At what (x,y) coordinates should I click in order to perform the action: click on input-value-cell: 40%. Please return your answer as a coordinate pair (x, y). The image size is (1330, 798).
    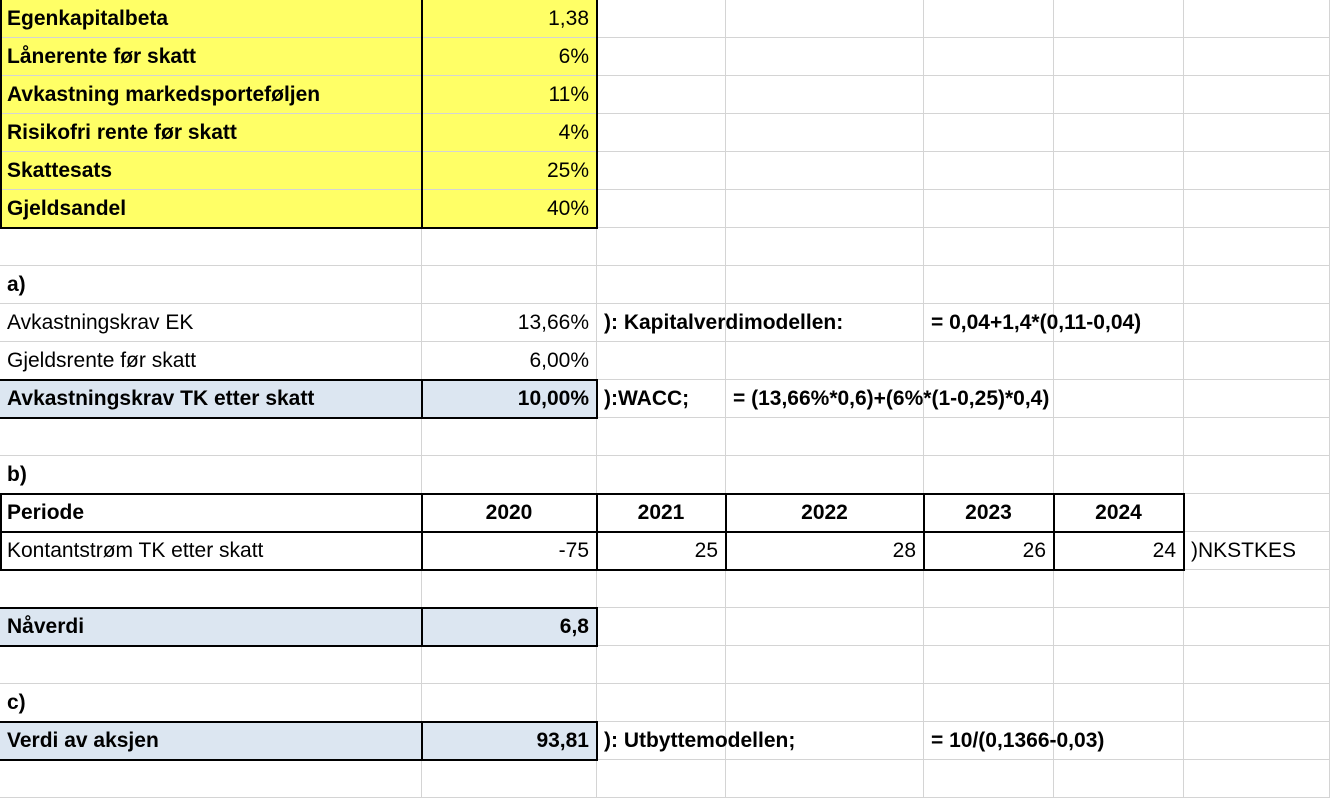
    Looking at the image, I should click on (509, 209).